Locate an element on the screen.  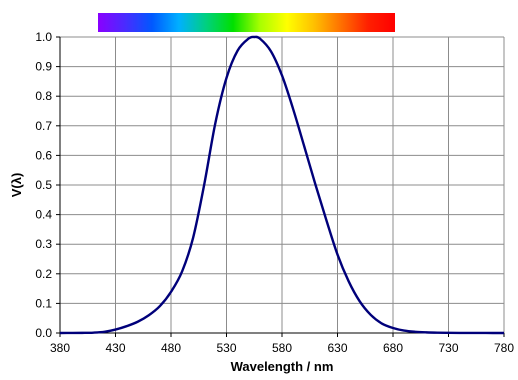
y-tick-label: 0.3 is located at coordinates (43, 244).